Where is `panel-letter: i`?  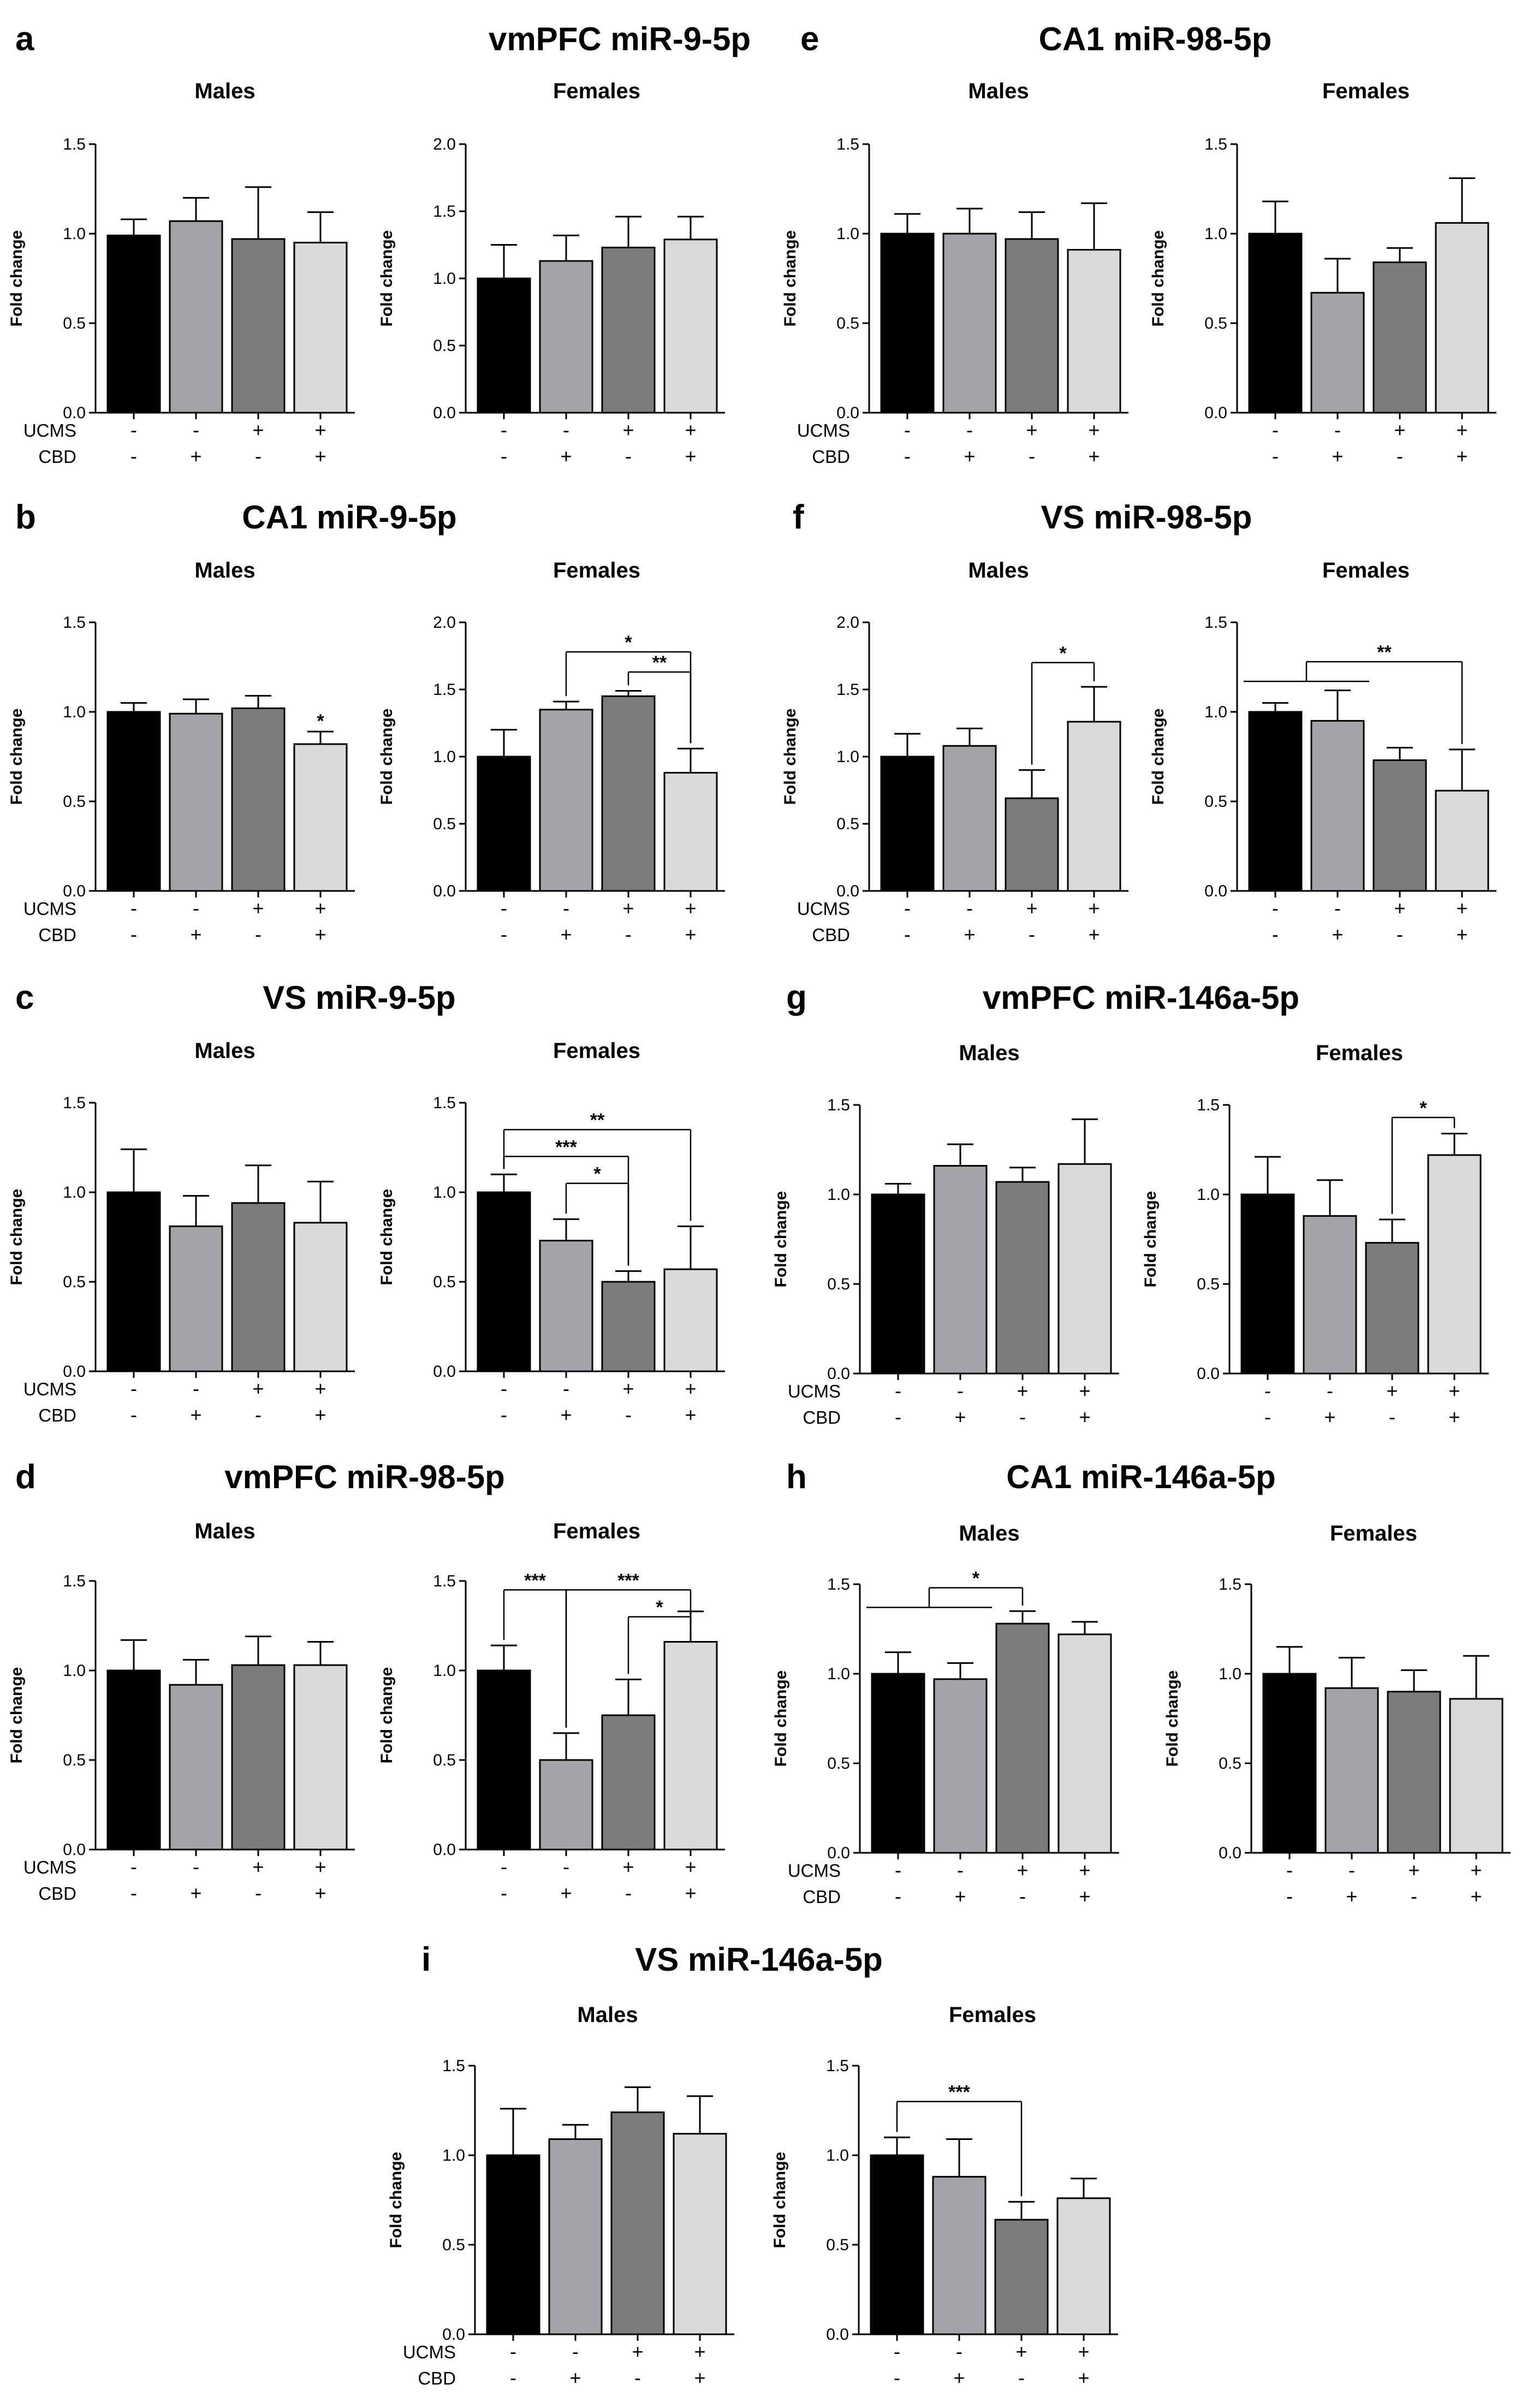 panel-letter: i is located at coordinates (426, 1960).